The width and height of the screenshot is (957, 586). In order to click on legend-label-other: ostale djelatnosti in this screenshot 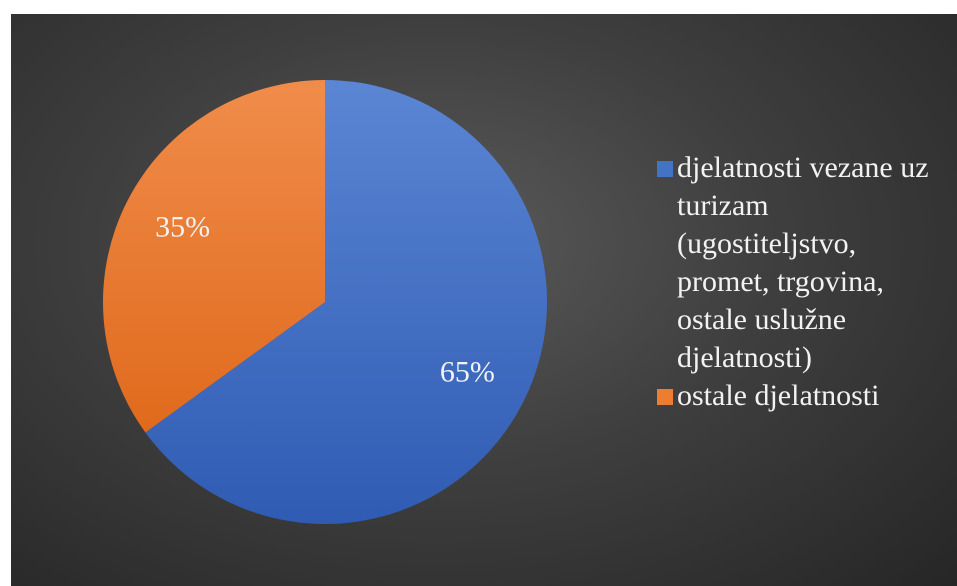, I will do `click(778, 395)`.